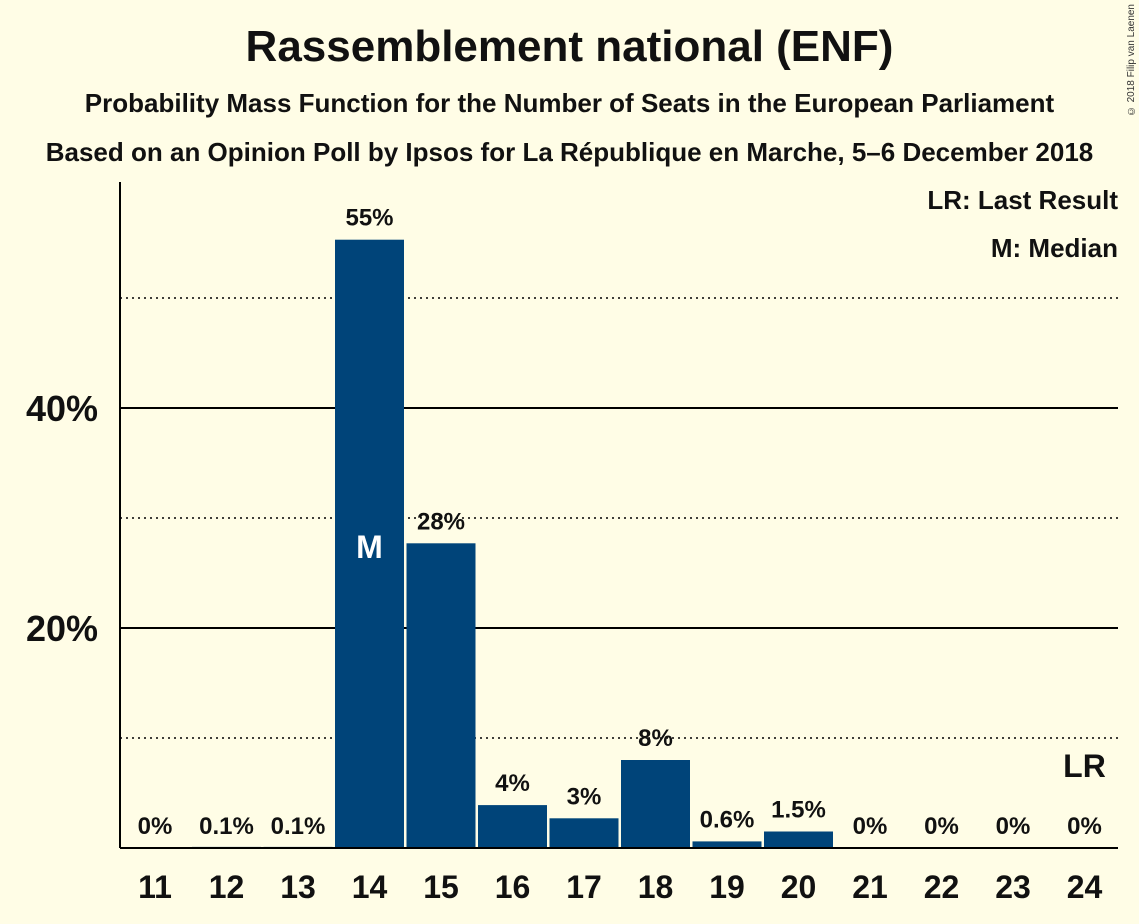 The image size is (1139, 924). I want to click on x-tick-label-17: 17, so click(584, 887).